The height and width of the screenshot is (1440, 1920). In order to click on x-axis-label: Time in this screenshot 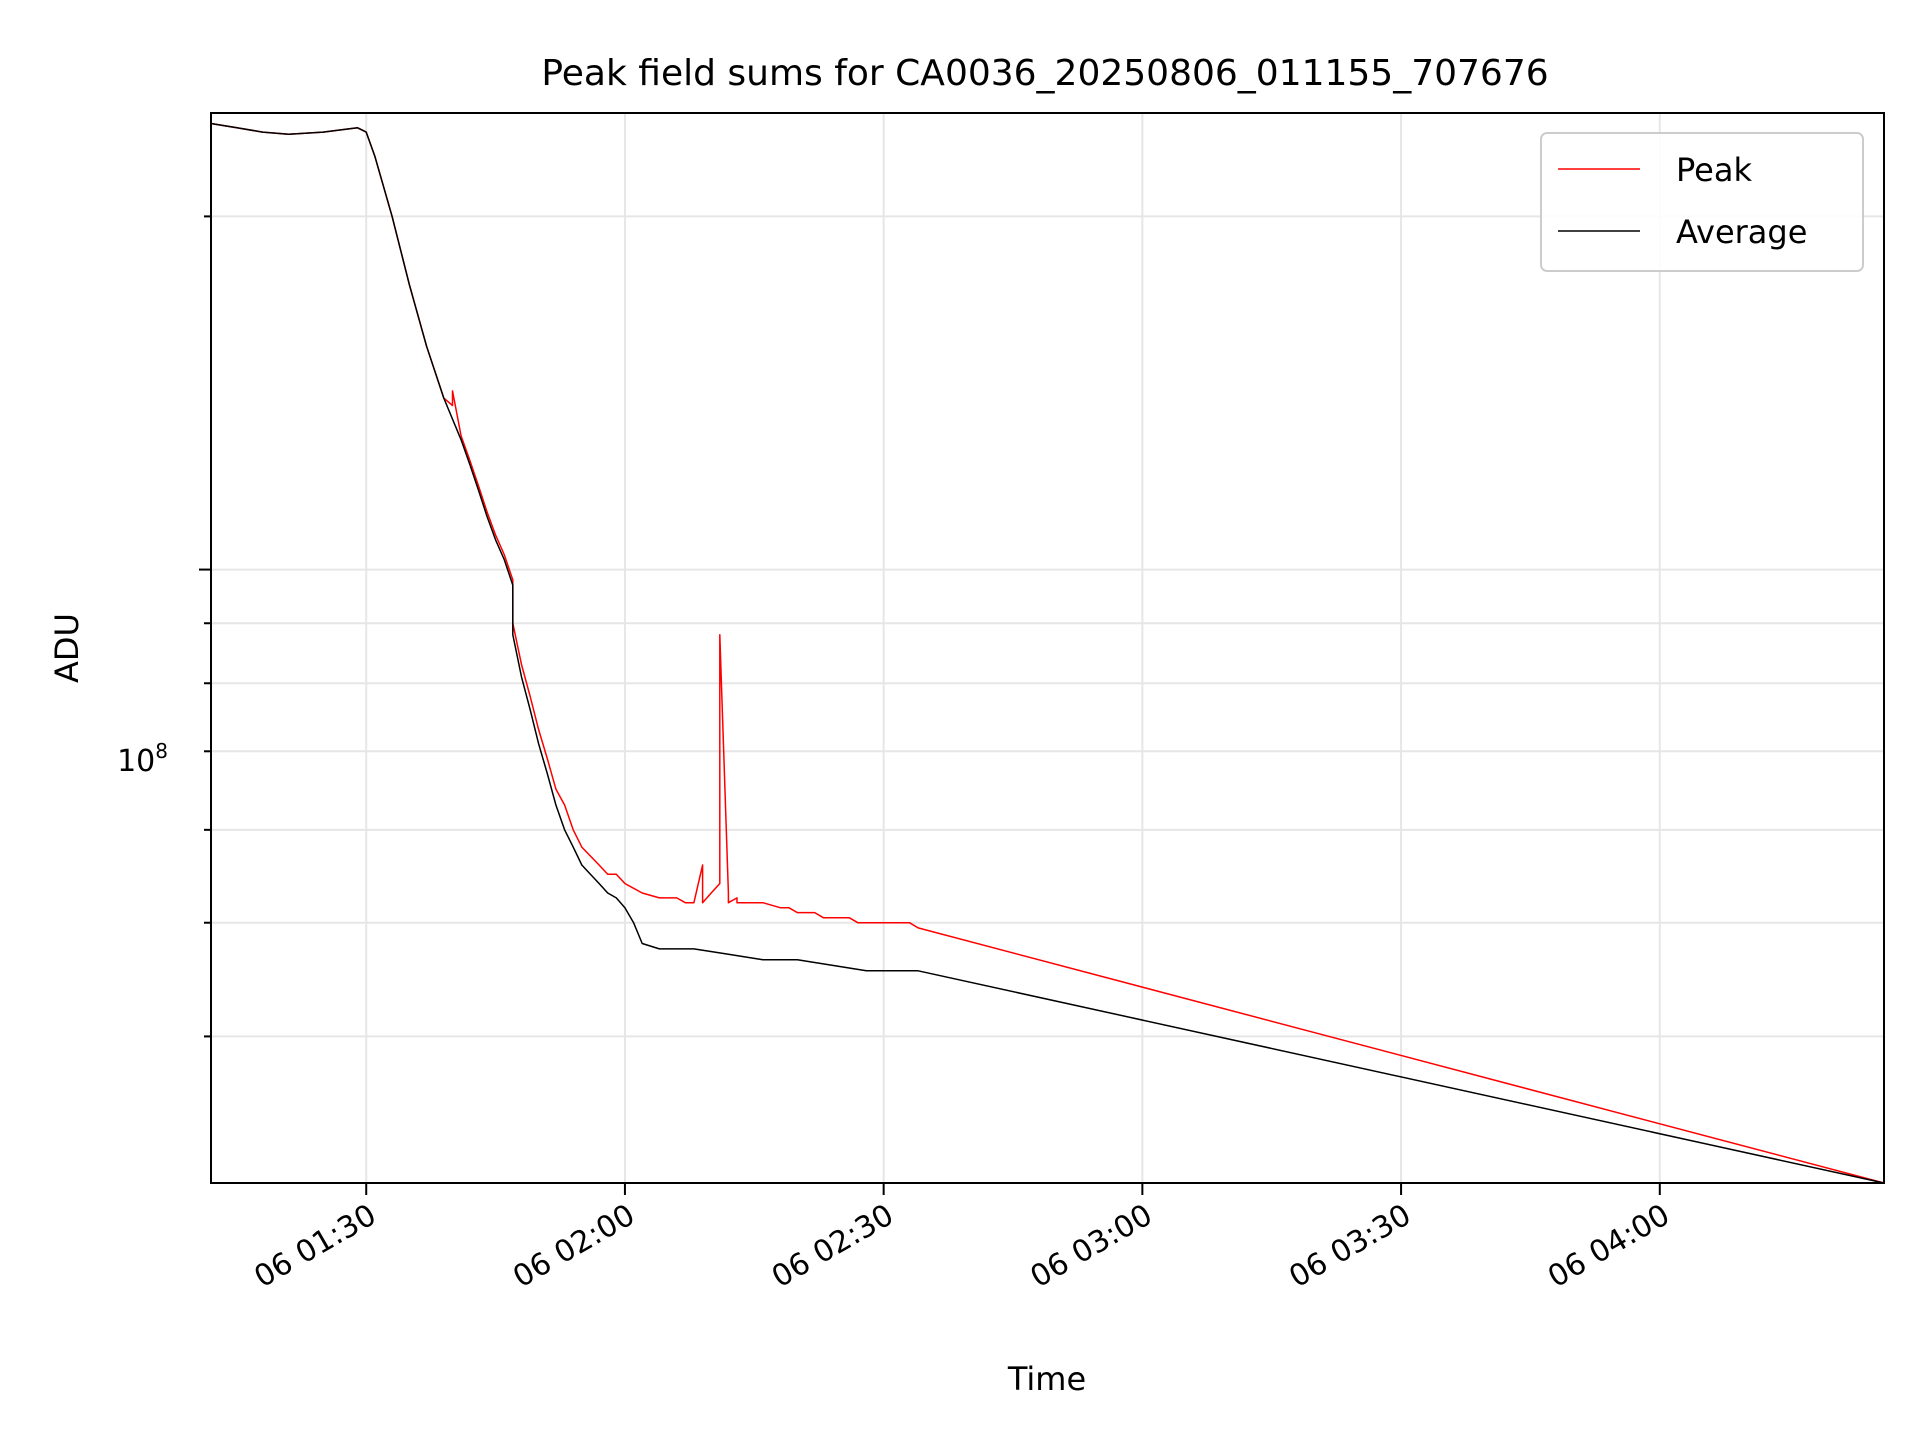, I will do `click(1046, 1379)`.